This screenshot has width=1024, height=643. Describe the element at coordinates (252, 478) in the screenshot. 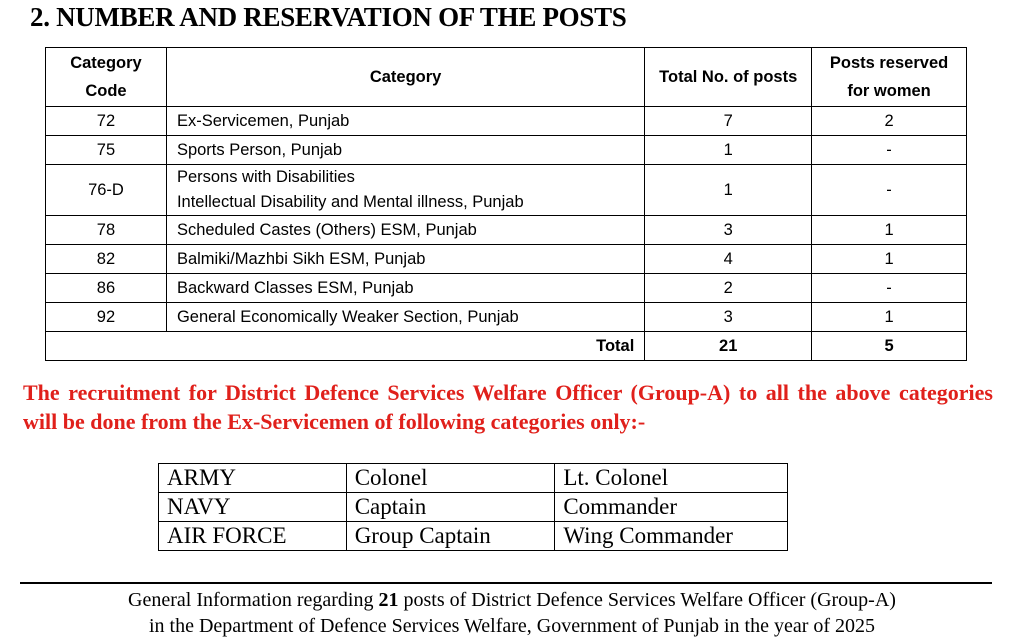

I see `service-cell: ARMY` at that location.